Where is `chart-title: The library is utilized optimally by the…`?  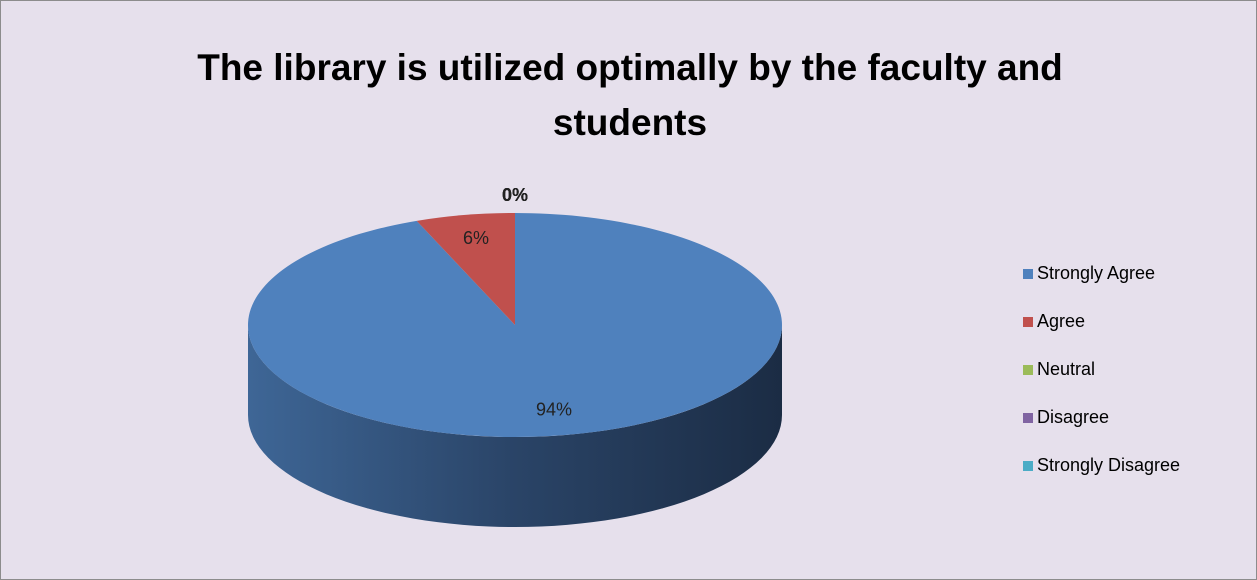
chart-title: The library is utilized optimally by the… is located at coordinates (630, 95).